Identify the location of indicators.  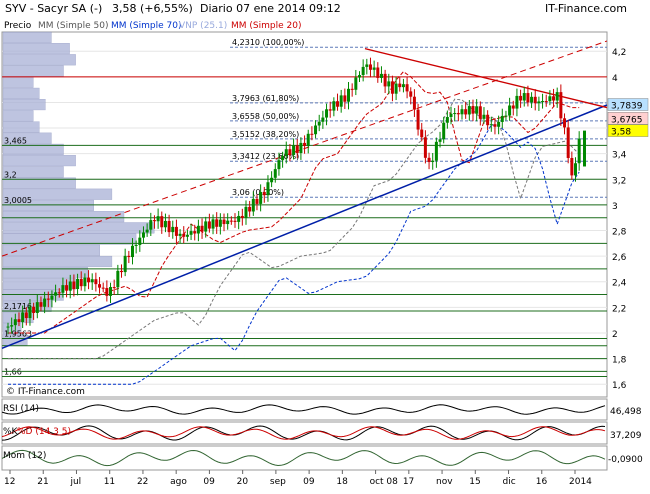
(303, 435).